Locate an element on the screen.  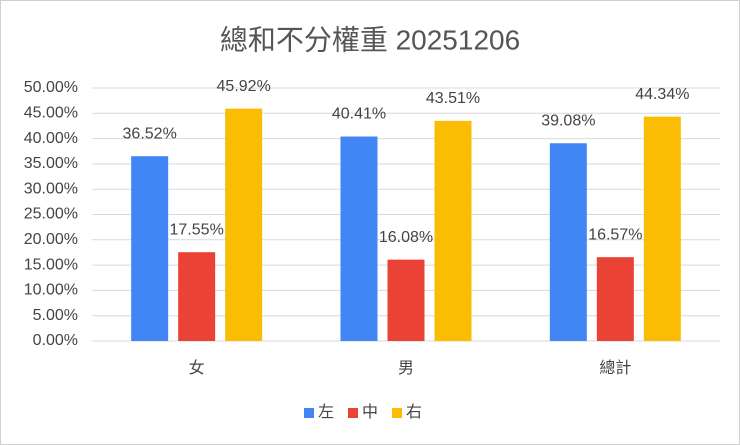
y-tick-label: 15.00% is located at coordinates (51, 264).